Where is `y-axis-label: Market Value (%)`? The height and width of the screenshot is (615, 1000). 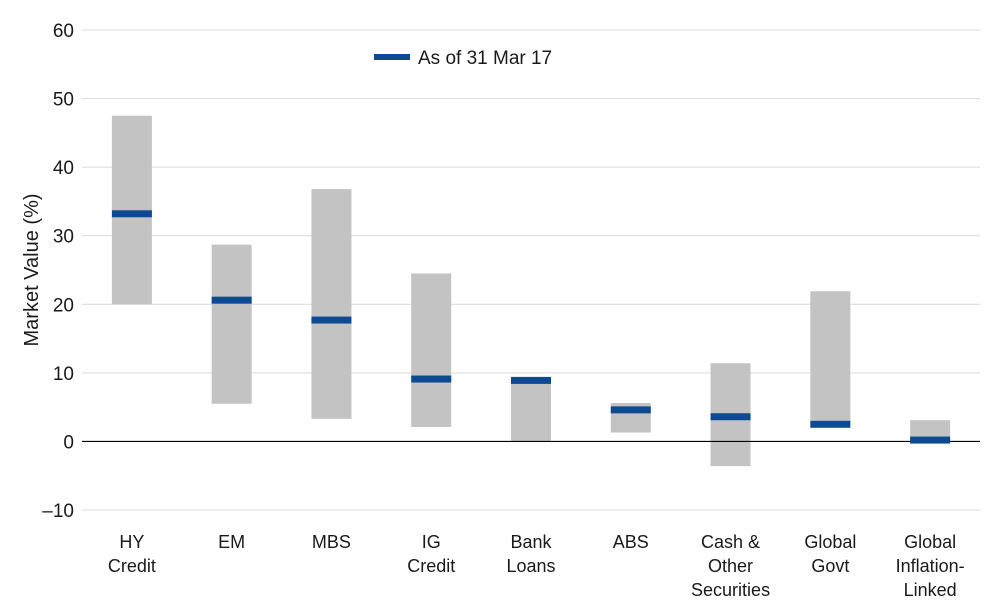 y-axis-label: Market Value (%) is located at coordinates (32, 269).